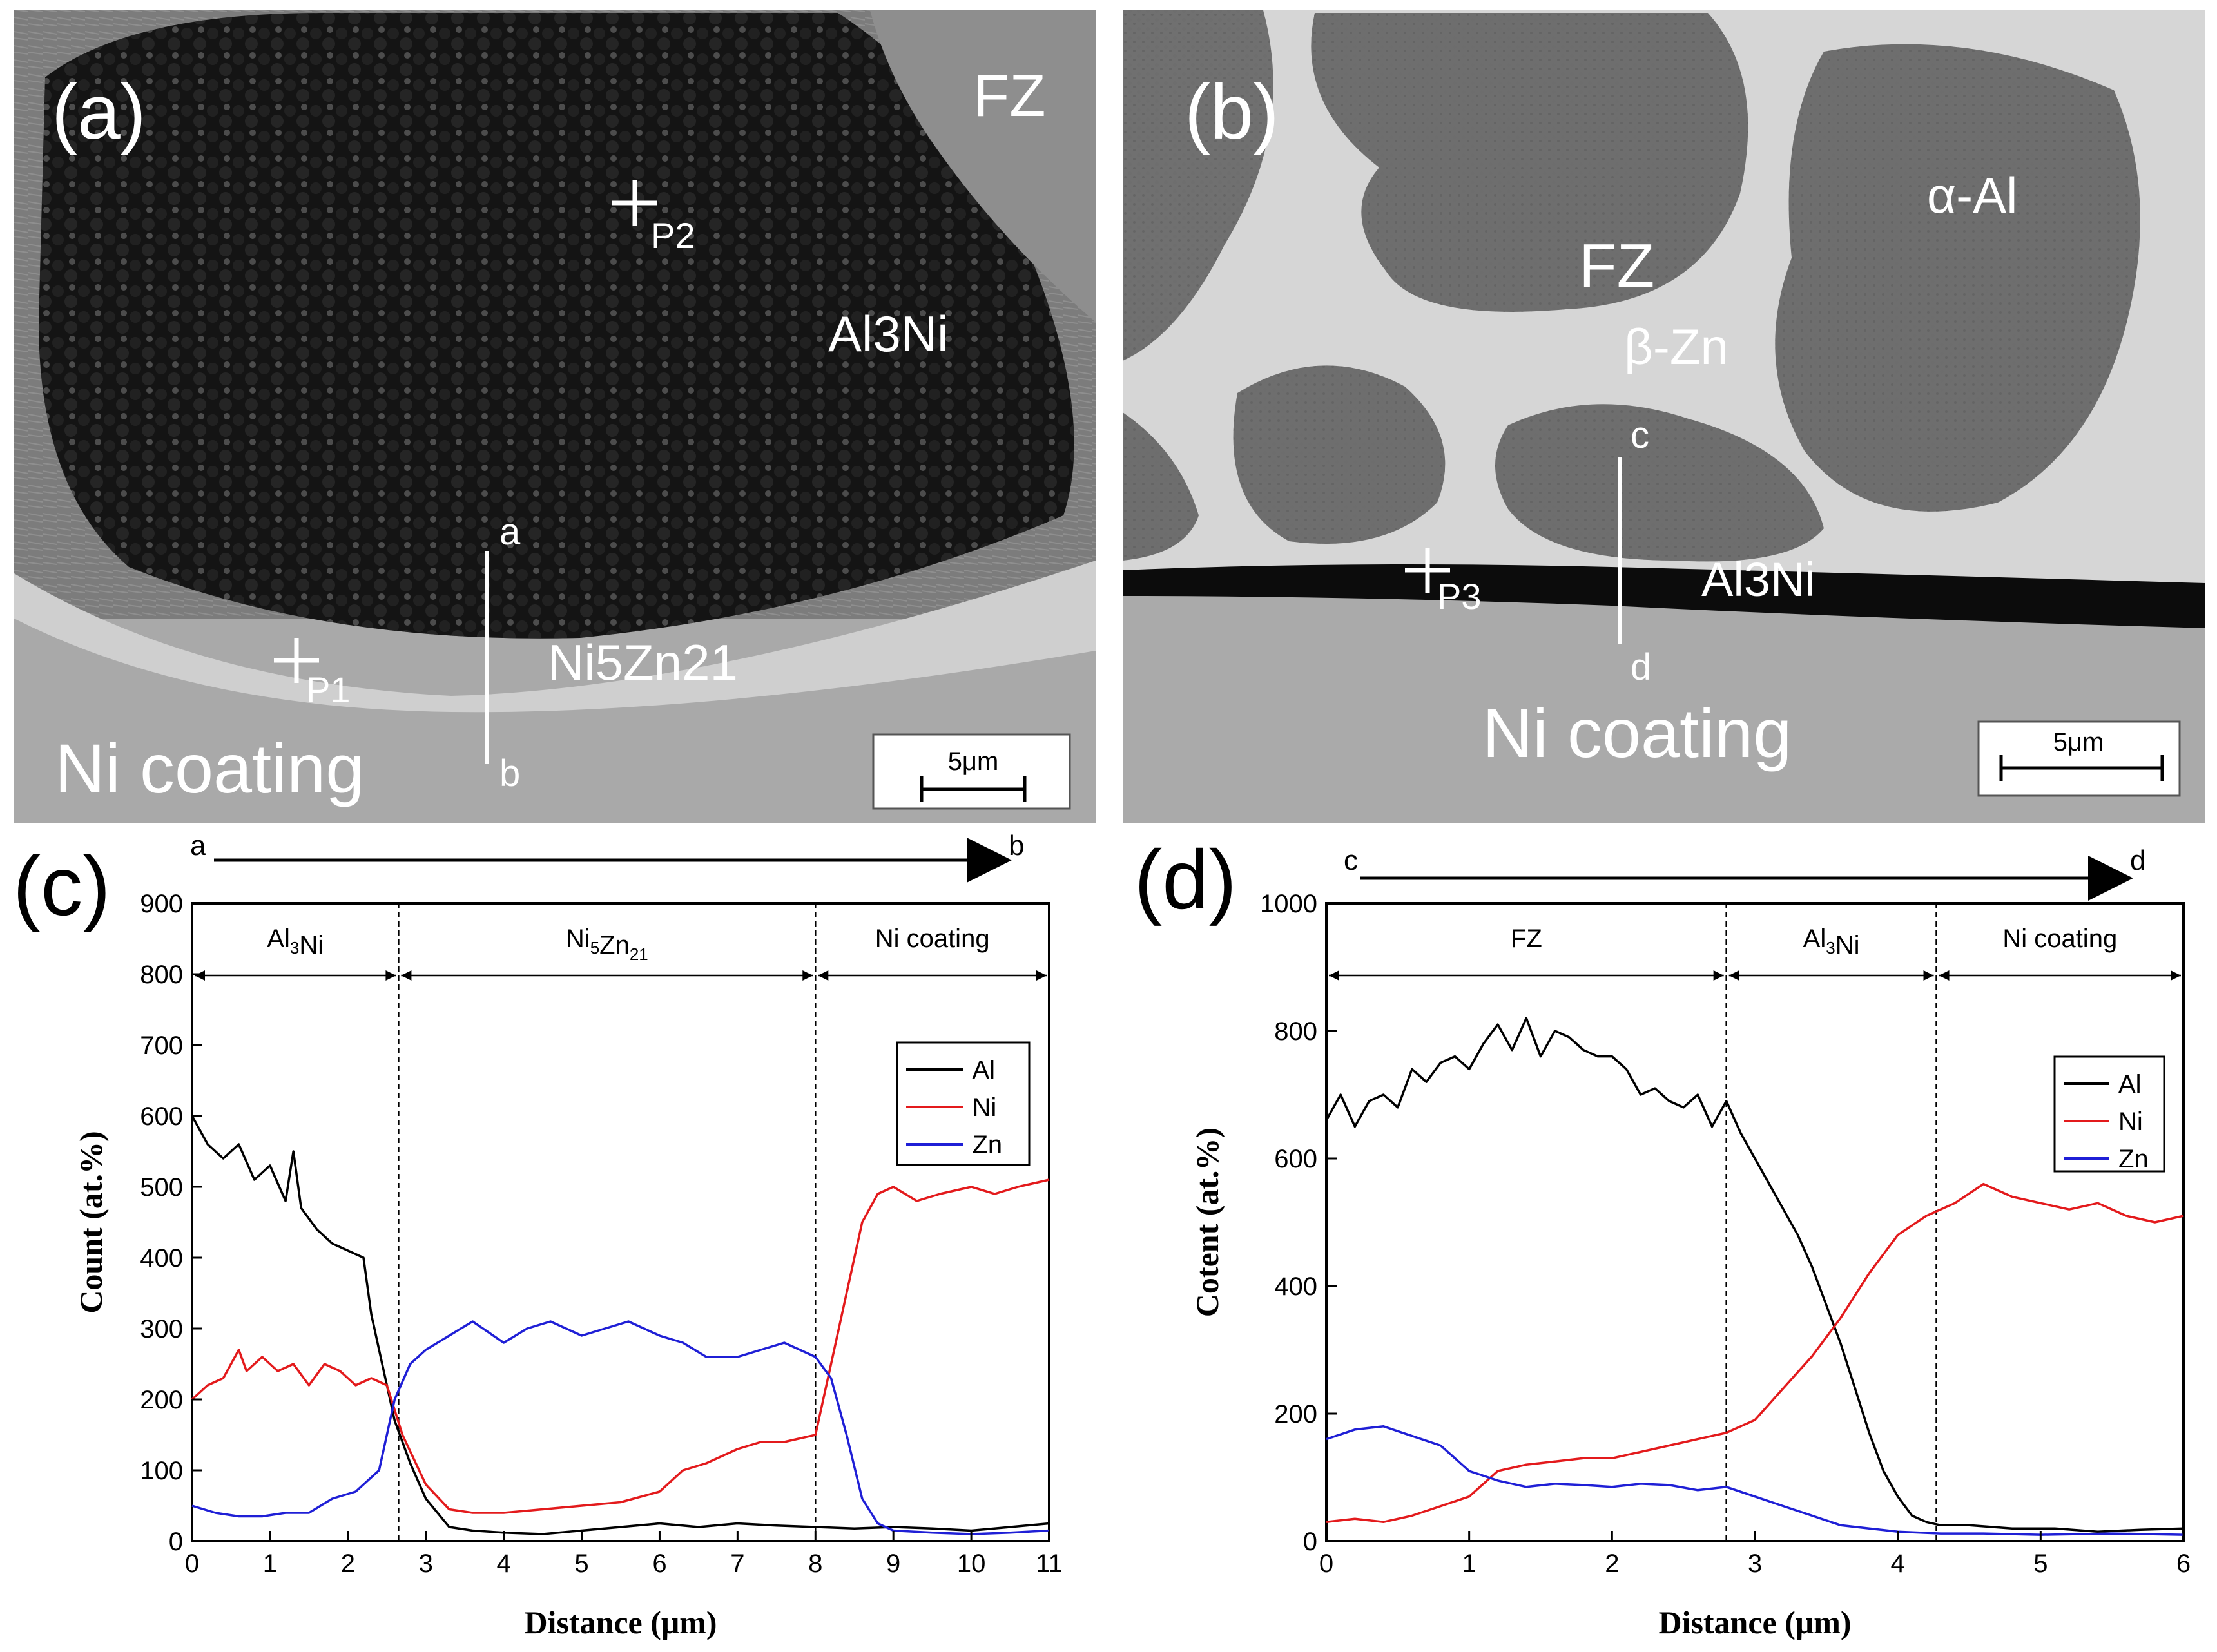  What do you see at coordinates (973, 761) in the screenshot?
I see `panel-a-scale-text: 5μm` at bounding box center [973, 761].